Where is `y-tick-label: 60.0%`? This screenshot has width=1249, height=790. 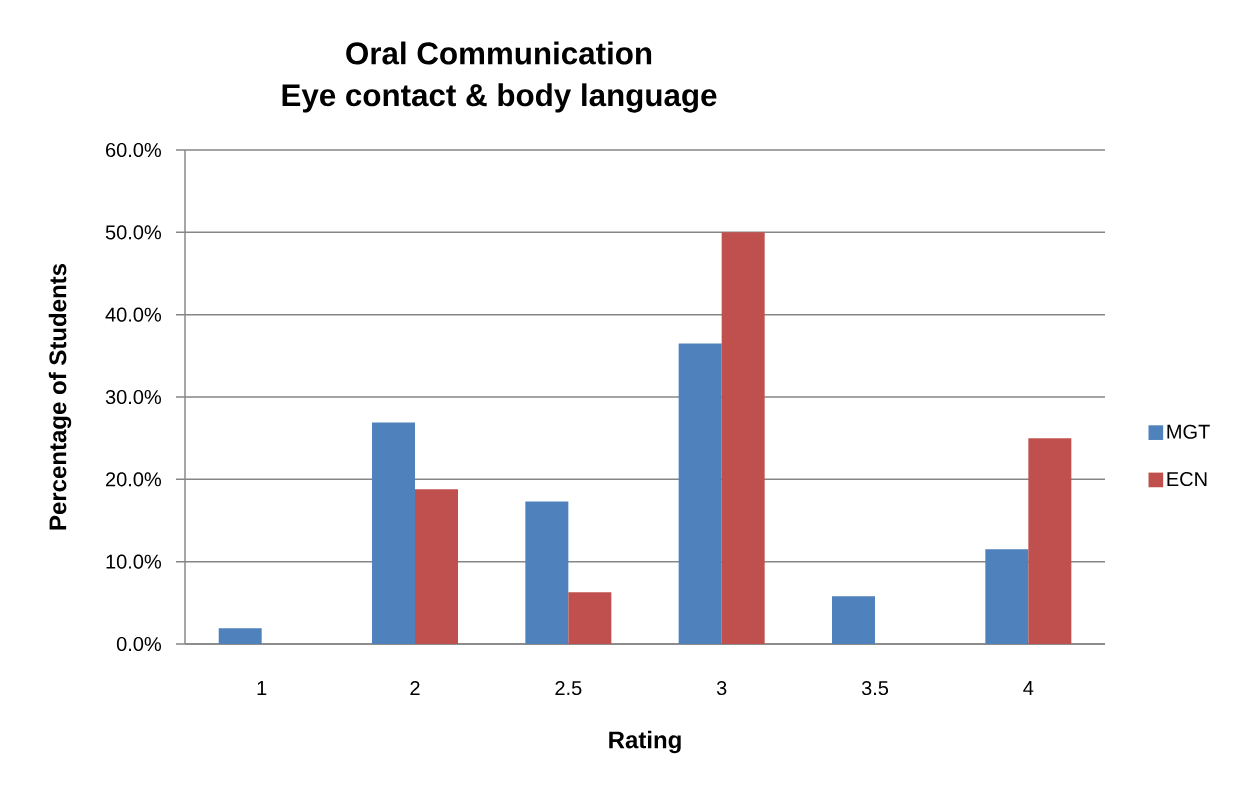
y-tick-label: 60.0% is located at coordinates (134, 150).